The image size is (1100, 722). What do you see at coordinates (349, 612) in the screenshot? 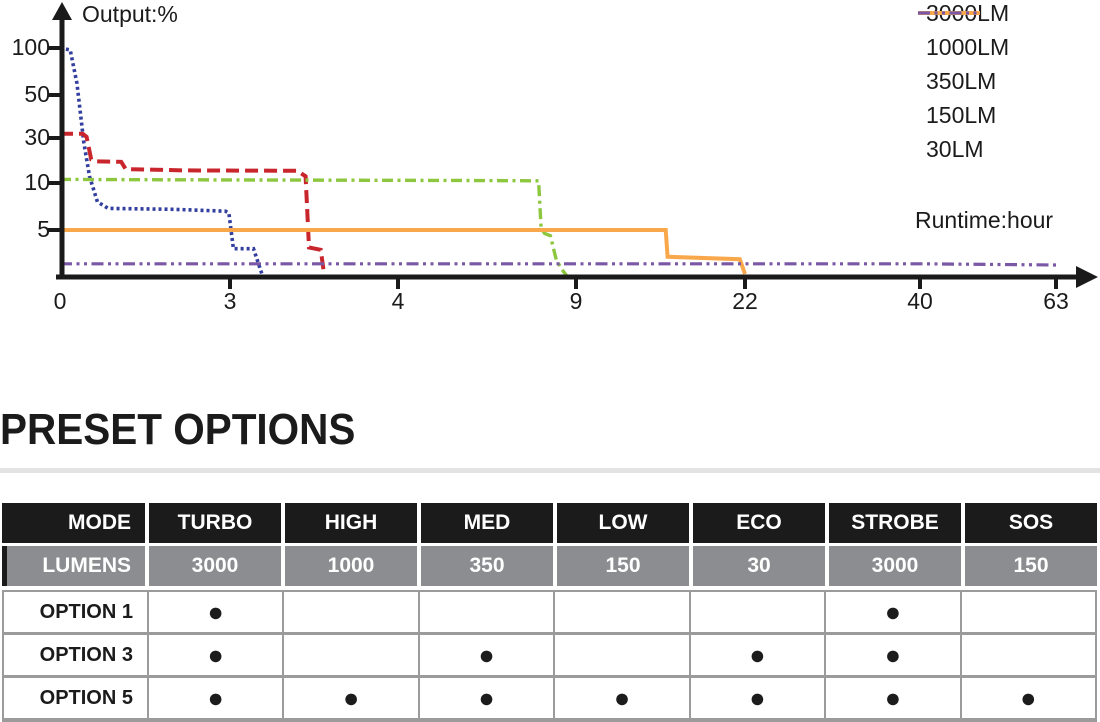
I see `dot-cell-option1-high` at bounding box center [349, 612].